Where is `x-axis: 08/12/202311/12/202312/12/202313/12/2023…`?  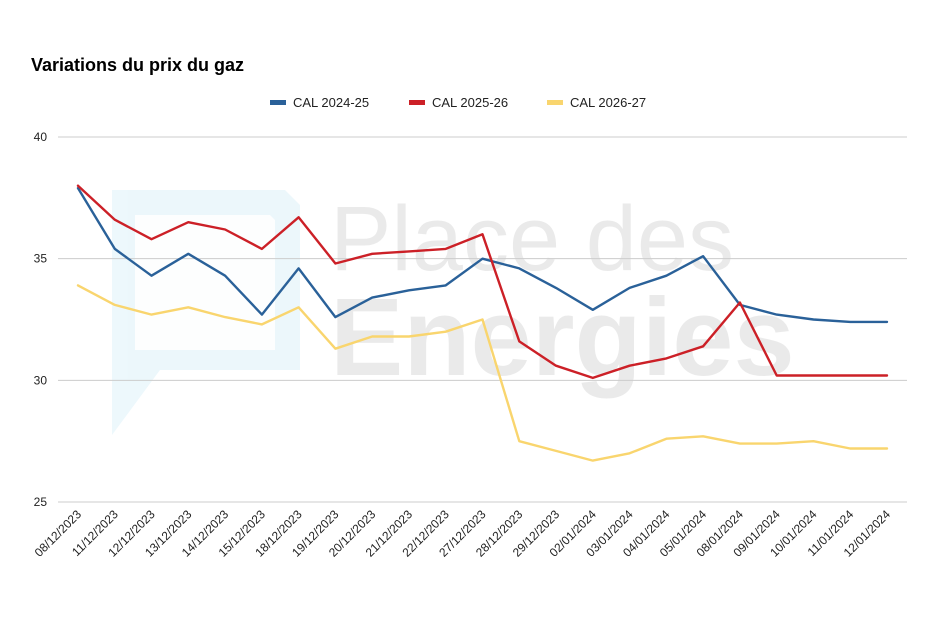
x-axis: 08/12/202311/12/202312/12/202313/12/2023… is located at coordinates (463, 533).